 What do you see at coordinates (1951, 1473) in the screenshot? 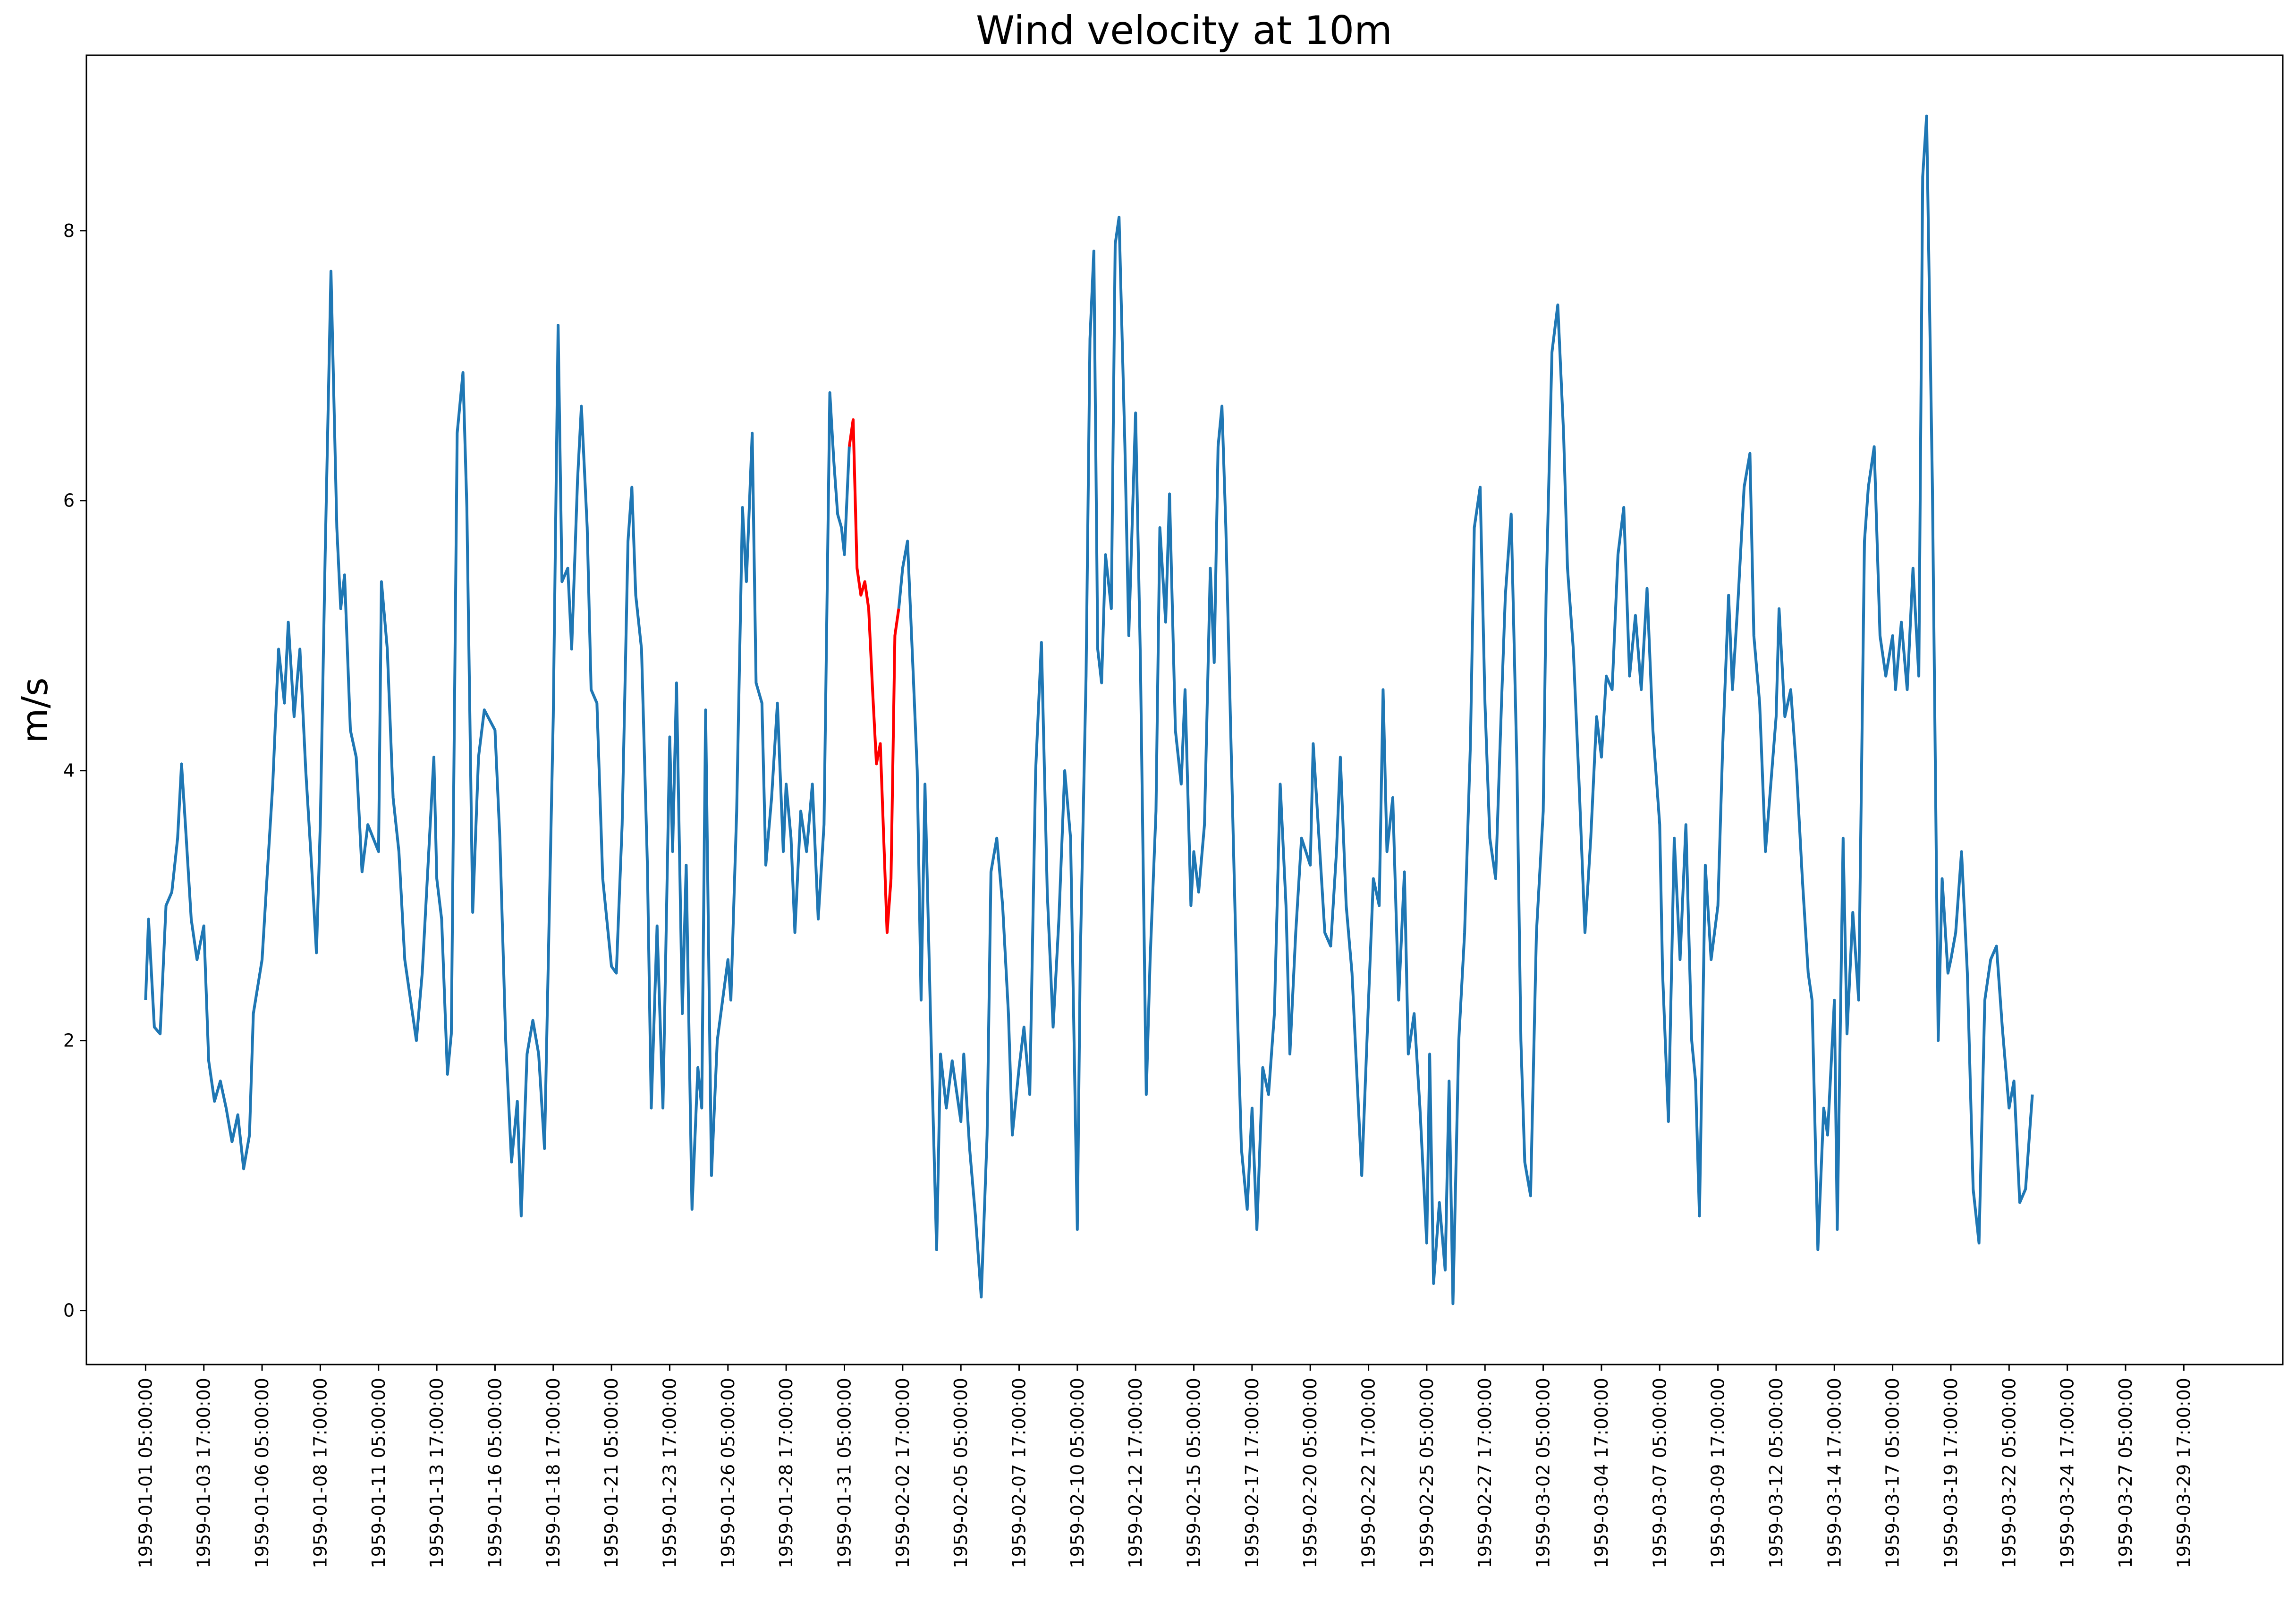
I see `x-tick-label: 1959-03-19 17:00:00` at bounding box center [1951, 1473].